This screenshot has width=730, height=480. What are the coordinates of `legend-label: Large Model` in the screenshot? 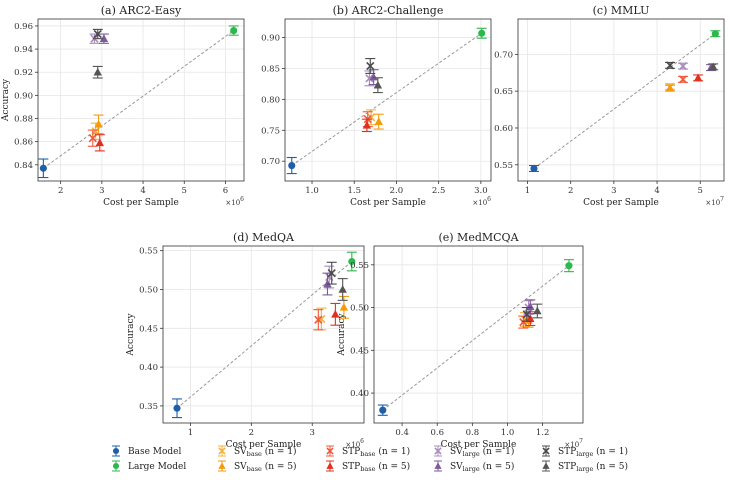 It's located at (157, 467).